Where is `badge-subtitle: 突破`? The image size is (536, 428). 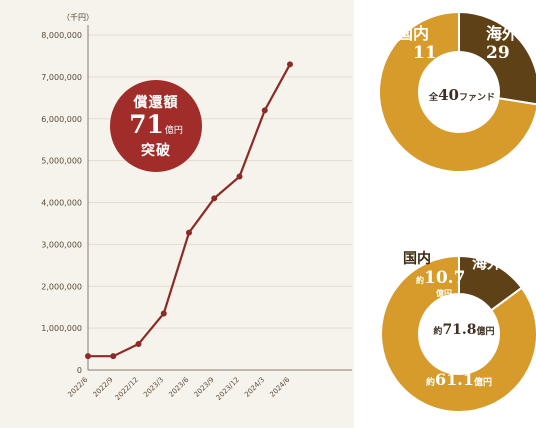 badge-subtitle: 突破 is located at coordinates (156, 151).